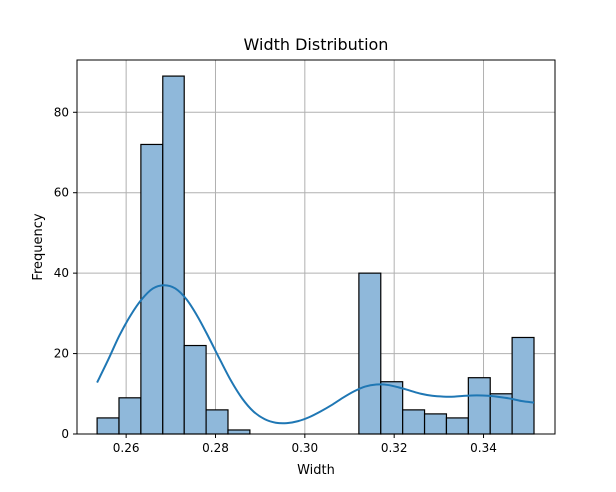 The width and height of the screenshot is (616, 492). Describe the element at coordinates (61, 193) in the screenshot. I see `y-tick-label: 60` at that location.